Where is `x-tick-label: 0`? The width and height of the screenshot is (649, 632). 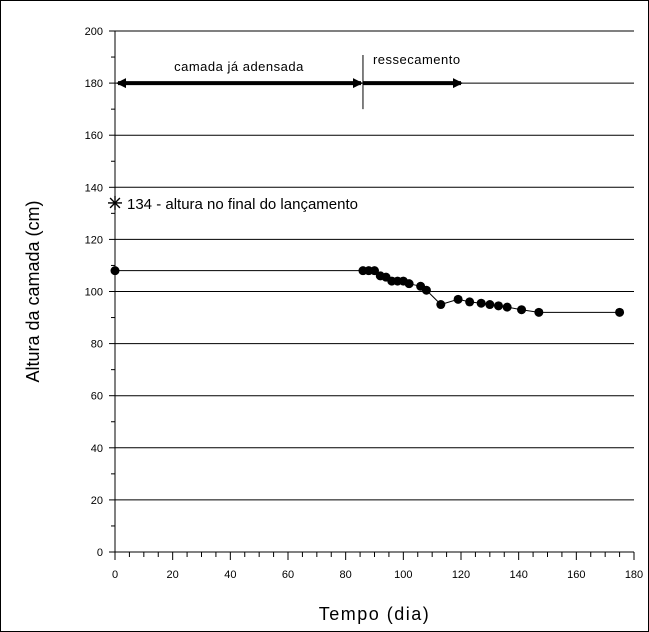
x-tick-label: 0 is located at coordinates (115, 575).